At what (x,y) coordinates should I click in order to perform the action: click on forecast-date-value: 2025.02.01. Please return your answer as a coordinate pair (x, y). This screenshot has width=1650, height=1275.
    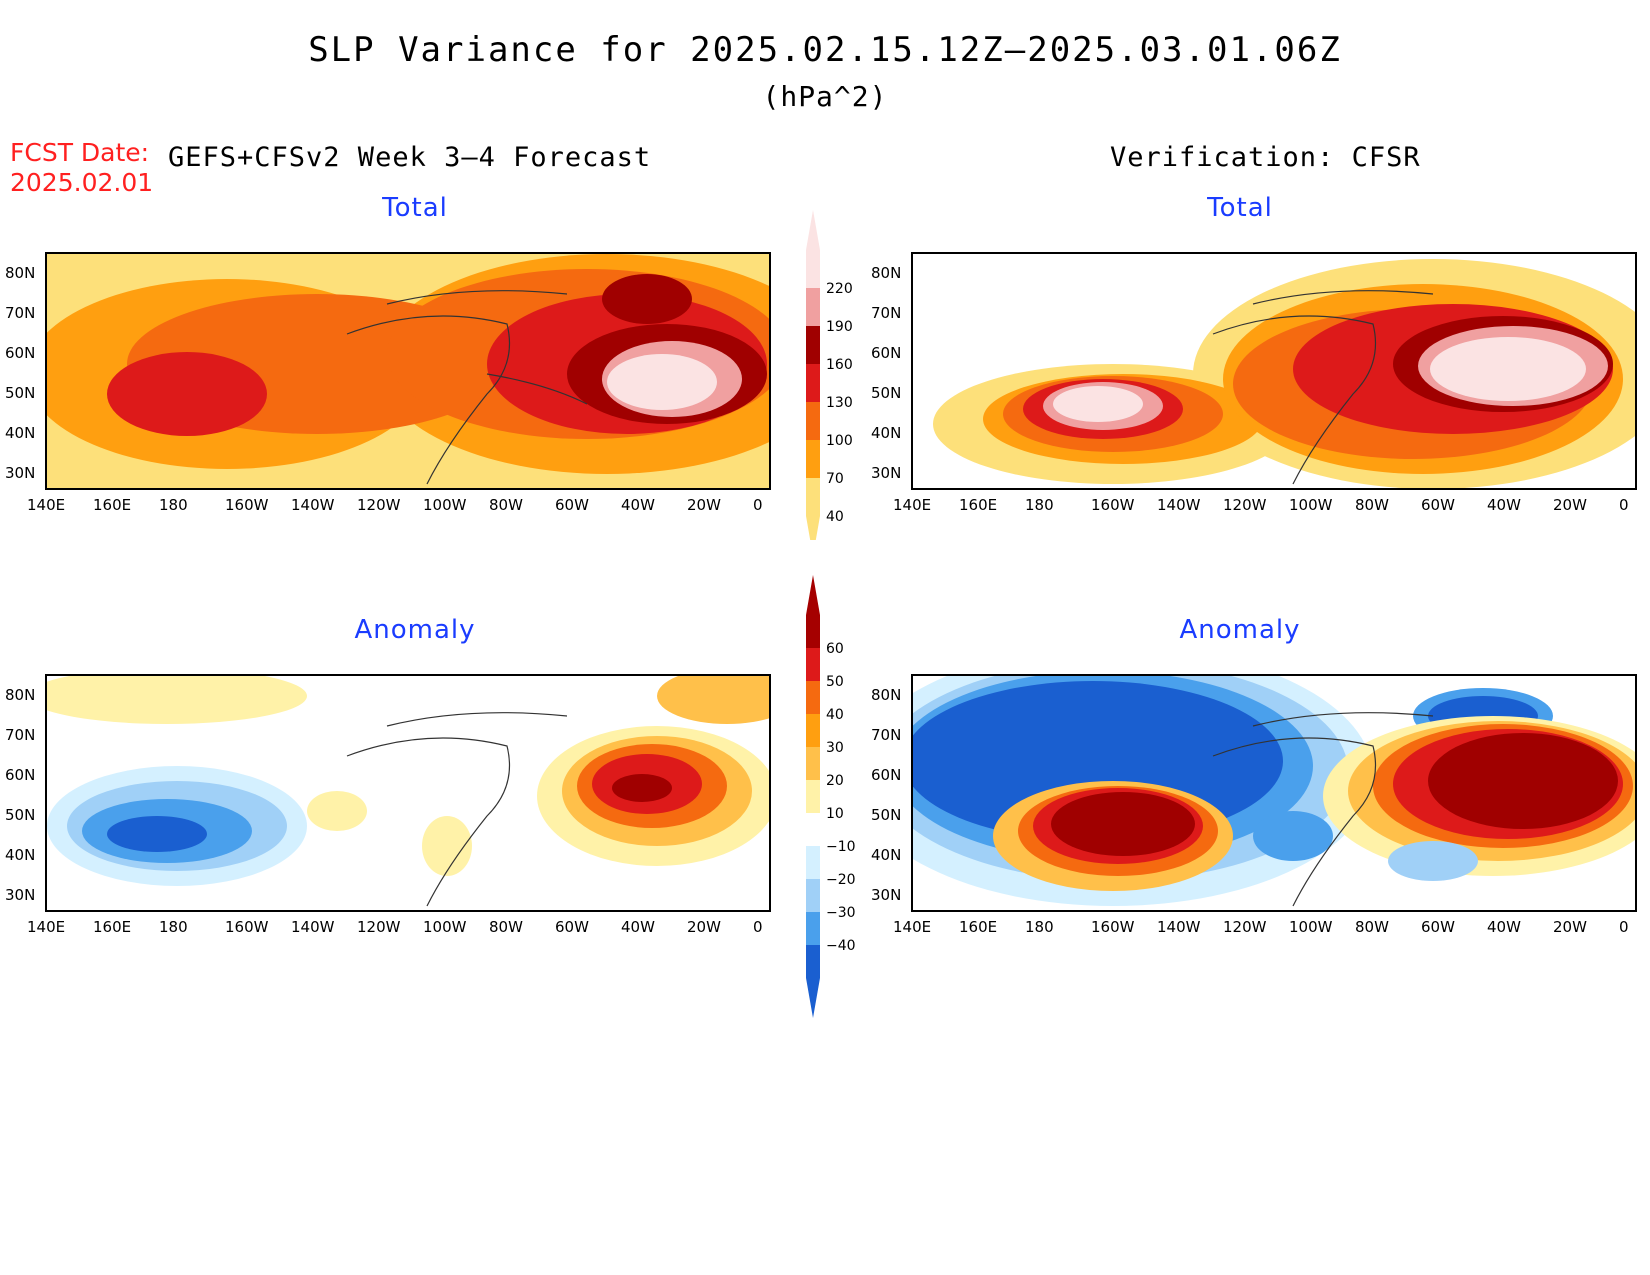
    Looking at the image, I should click on (82, 182).